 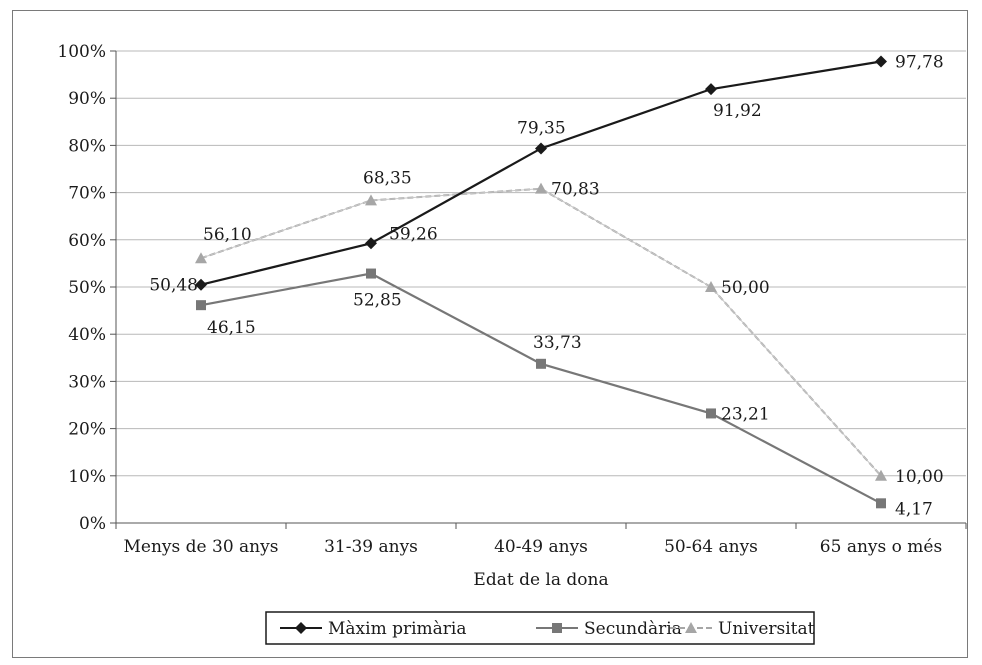 What do you see at coordinates (87, 477) in the screenshot?
I see `y-tick-label: 10%` at bounding box center [87, 477].